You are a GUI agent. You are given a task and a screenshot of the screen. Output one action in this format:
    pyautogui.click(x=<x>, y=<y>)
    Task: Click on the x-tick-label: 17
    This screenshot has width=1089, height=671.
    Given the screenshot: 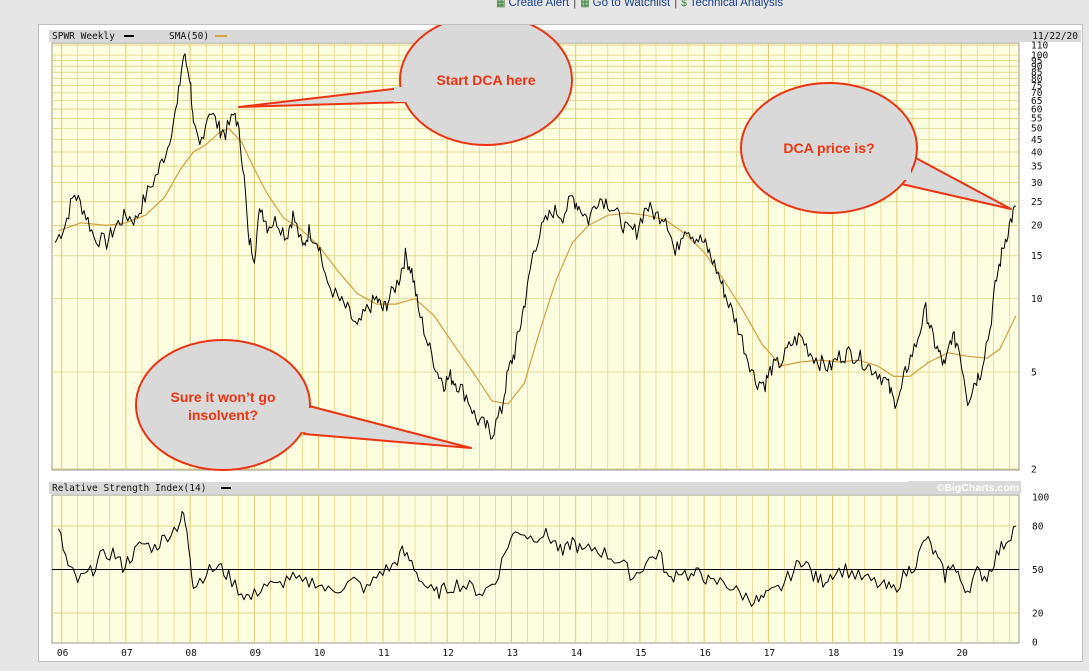 What is the action you would take?
    pyautogui.click(x=769, y=653)
    